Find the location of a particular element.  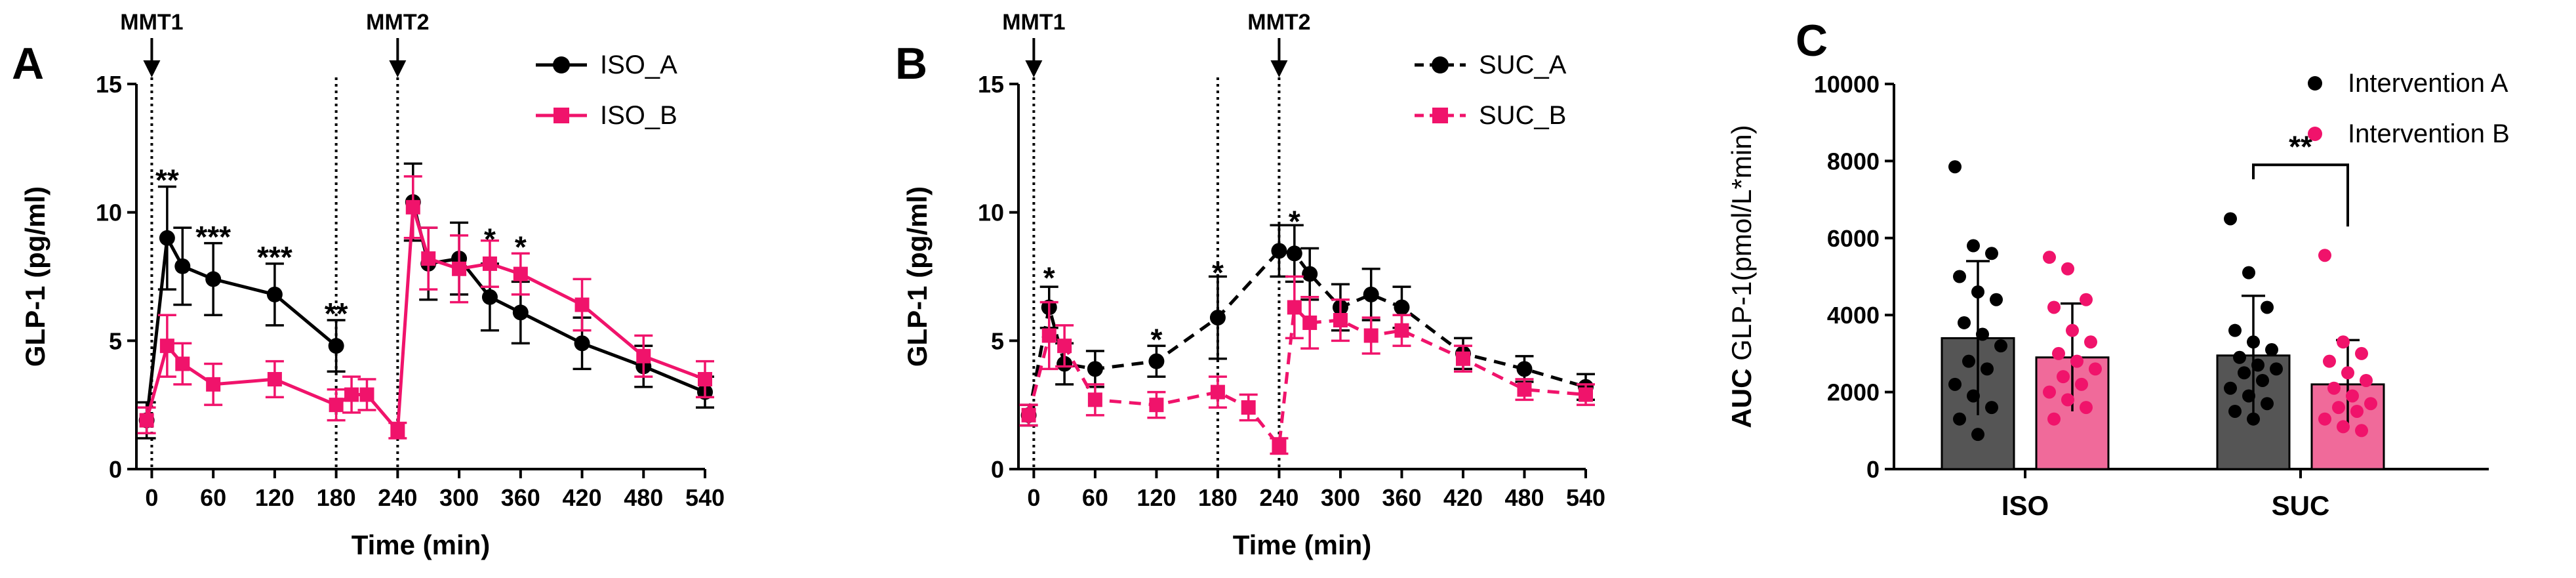

legend-label: ISO_A is located at coordinates (638, 65).